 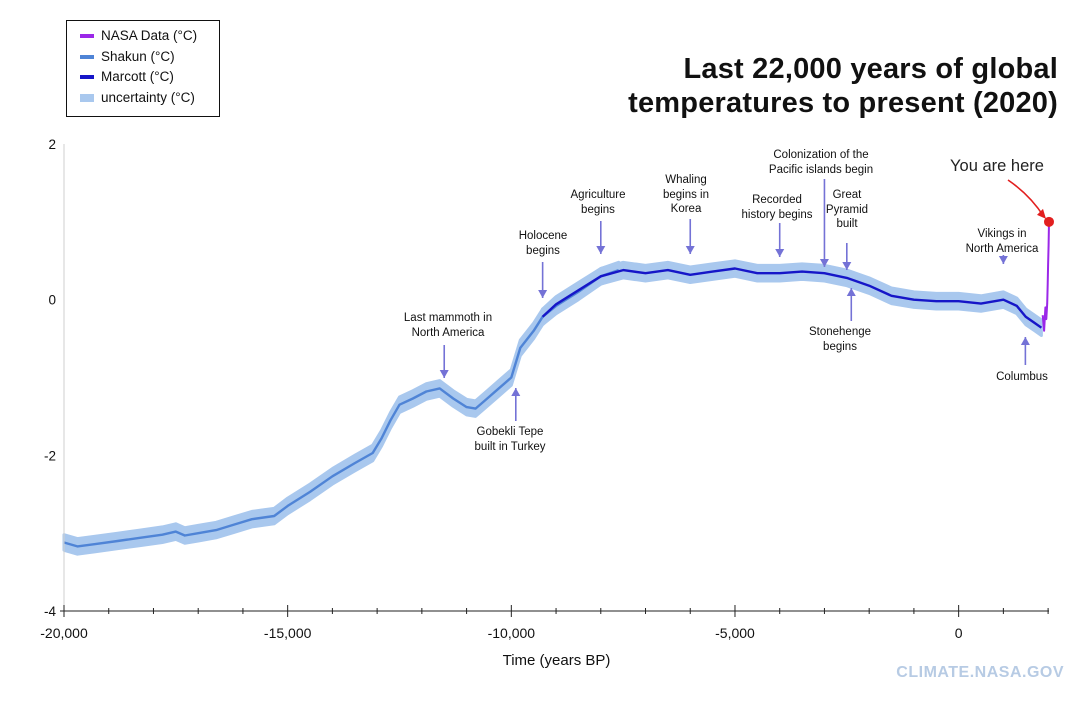 What do you see at coordinates (997, 166) in the screenshot?
I see `you-are-here-label: You are here` at bounding box center [997, 166].